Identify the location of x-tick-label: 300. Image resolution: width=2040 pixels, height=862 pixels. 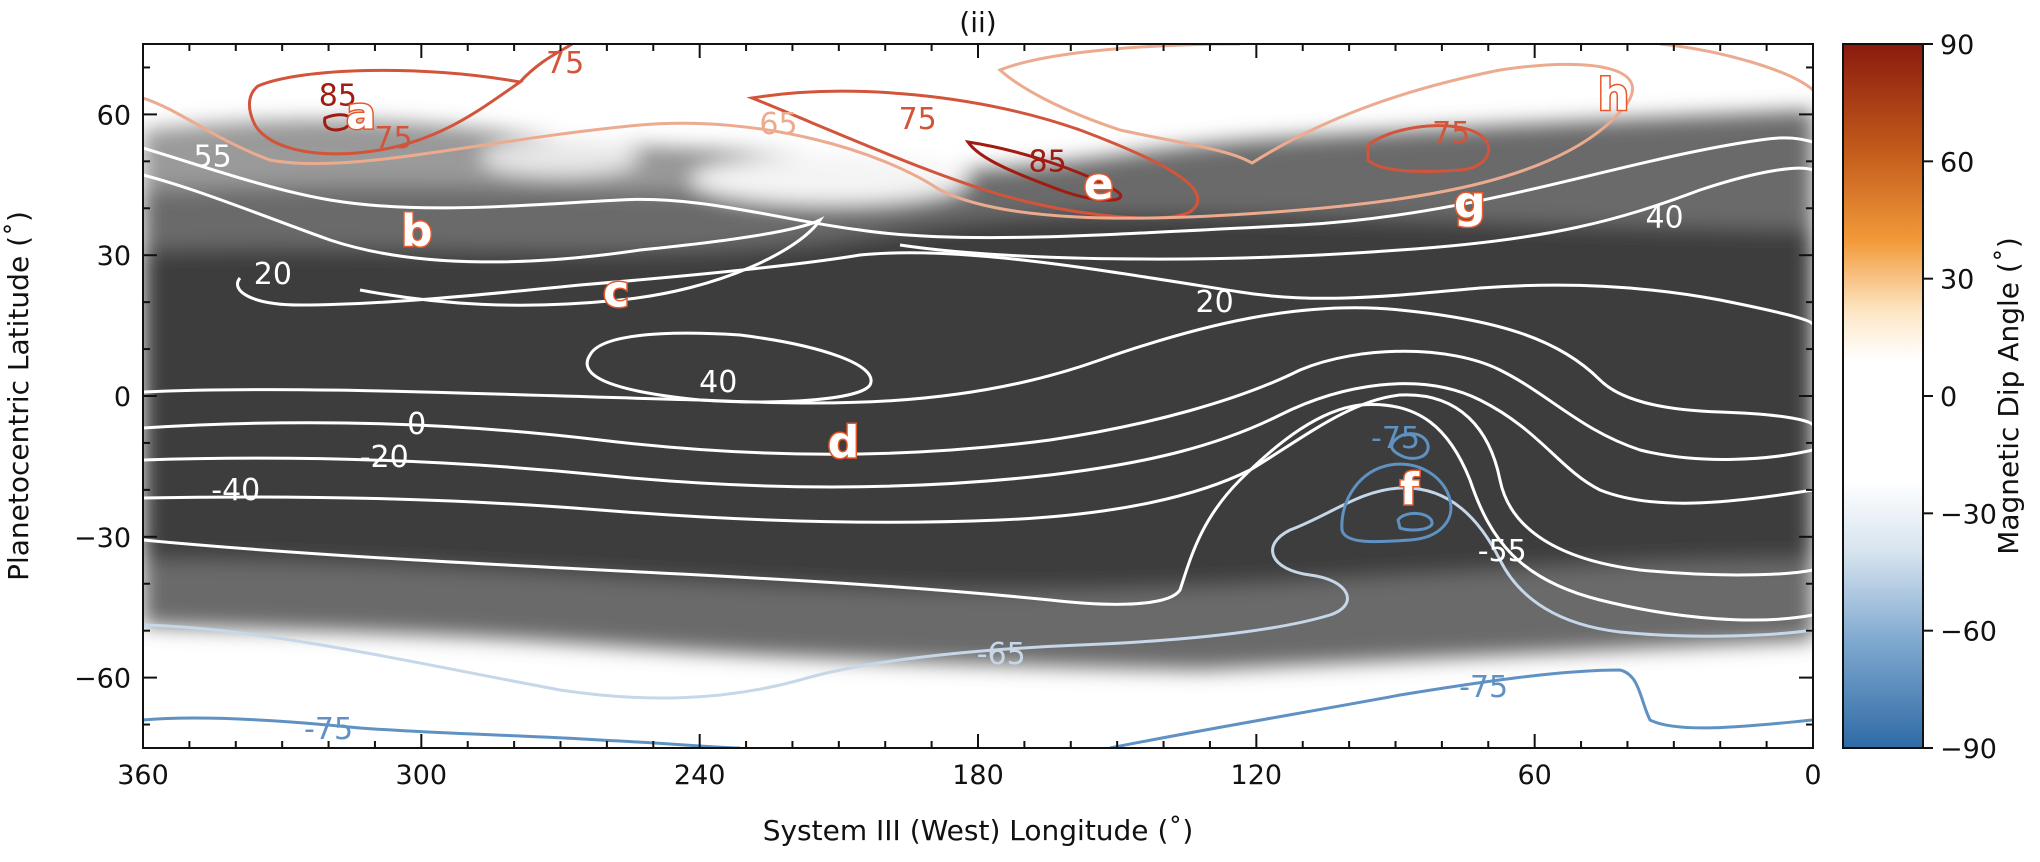
(422, 775).